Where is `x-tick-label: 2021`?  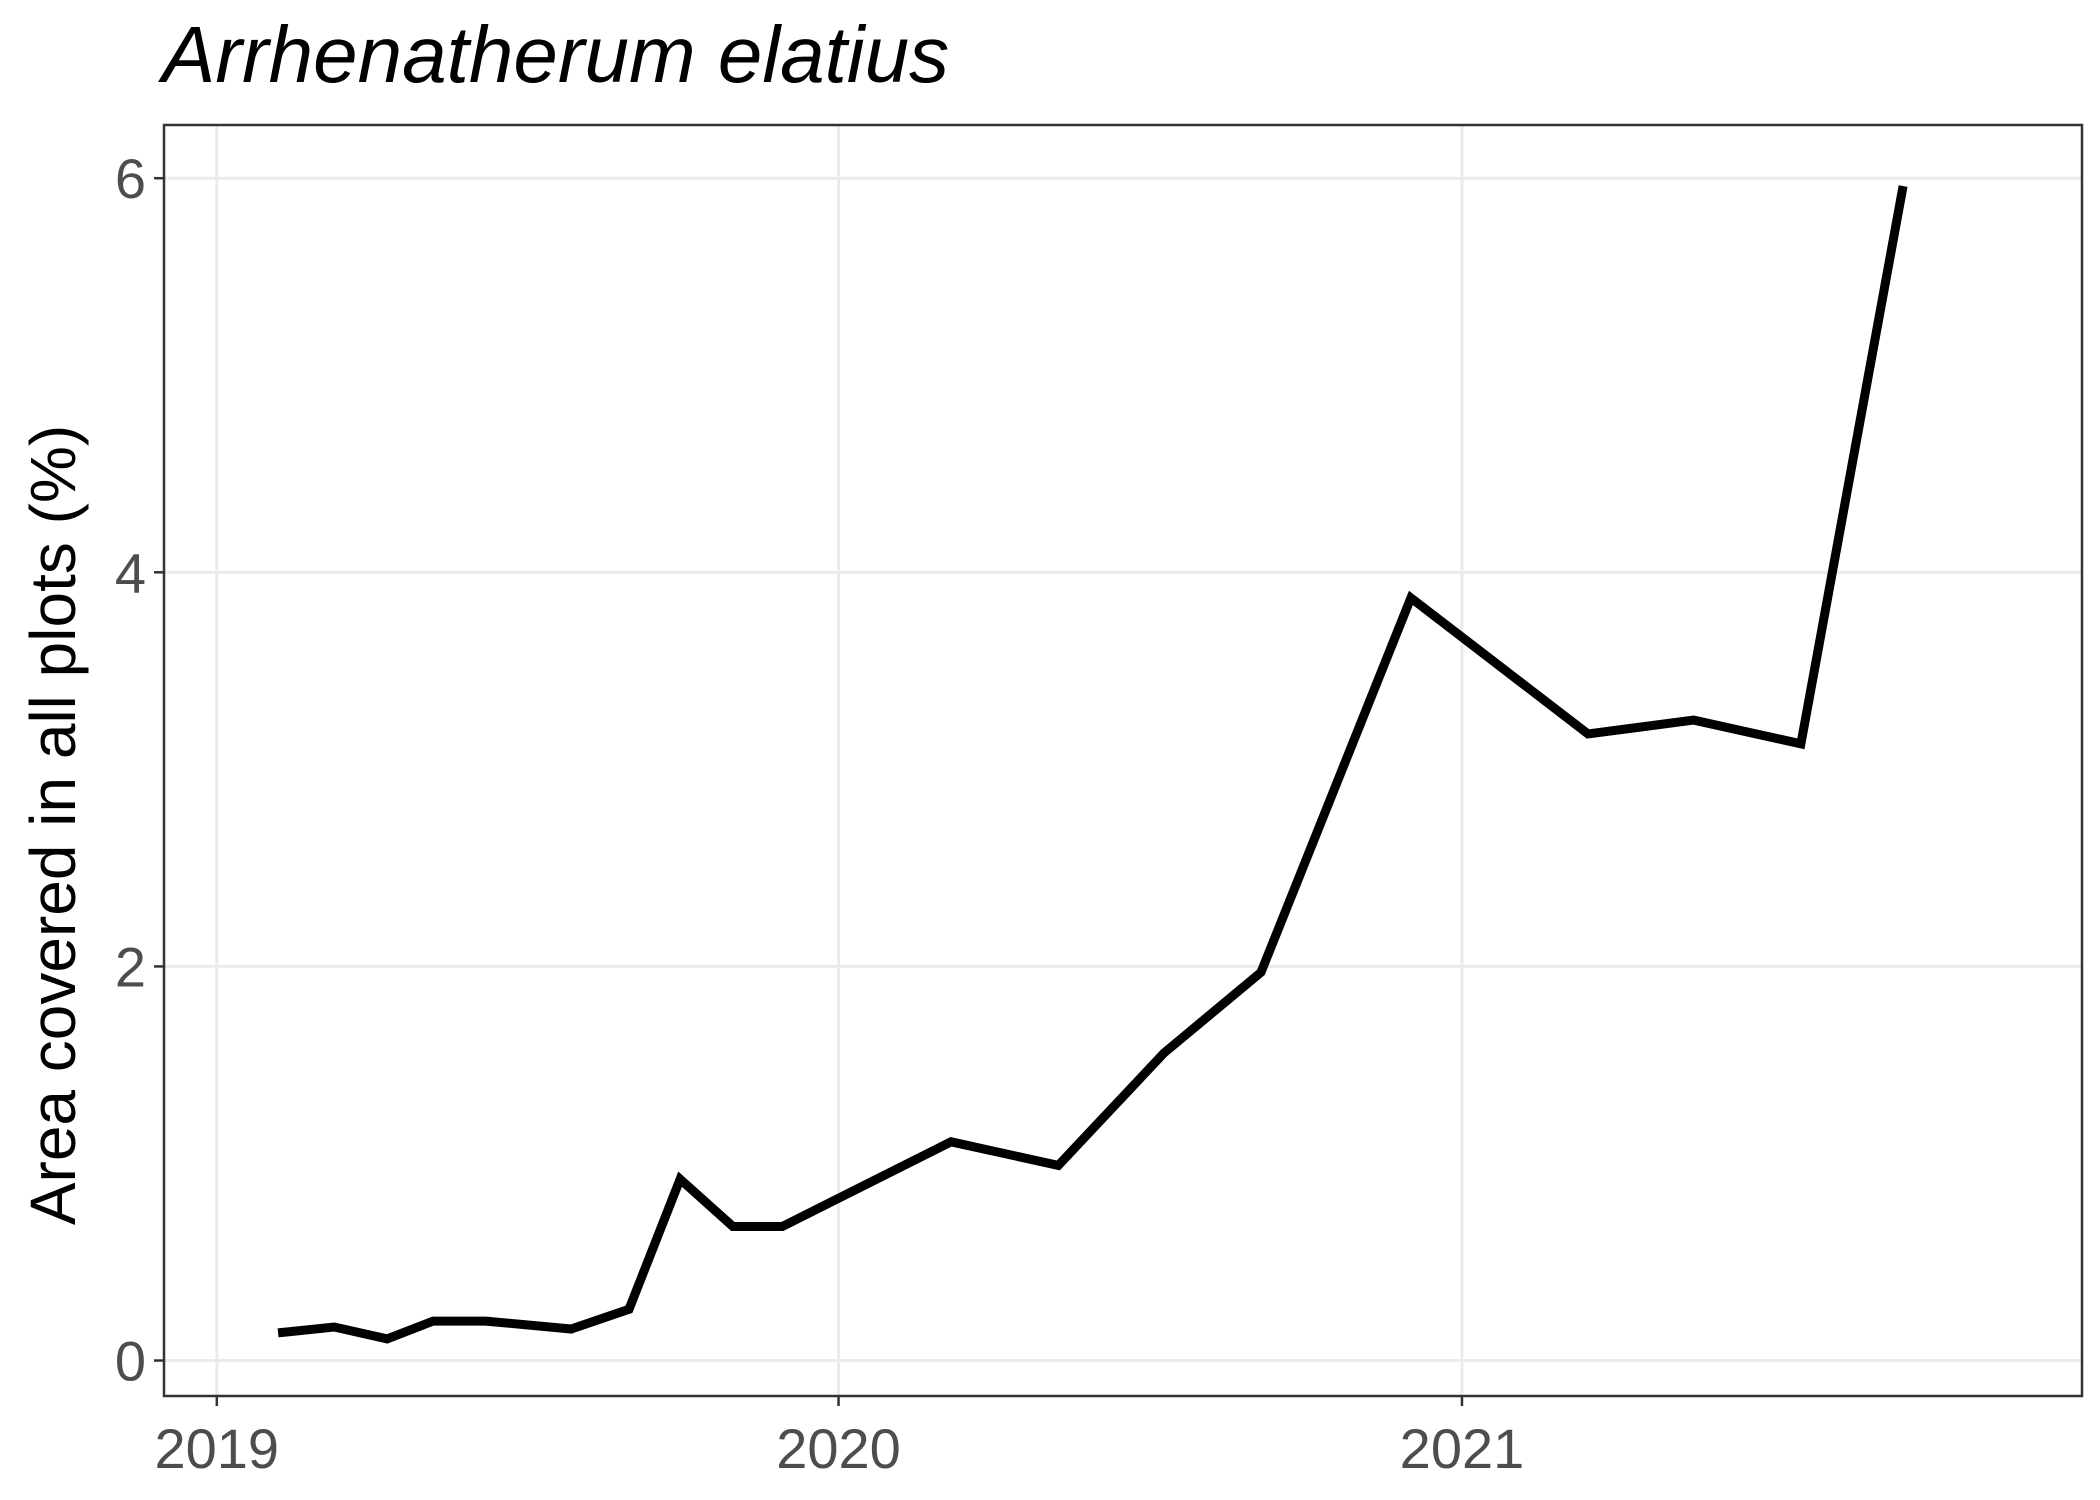 x-tick-label: 2021 is located at coordinates (1462, 1448).